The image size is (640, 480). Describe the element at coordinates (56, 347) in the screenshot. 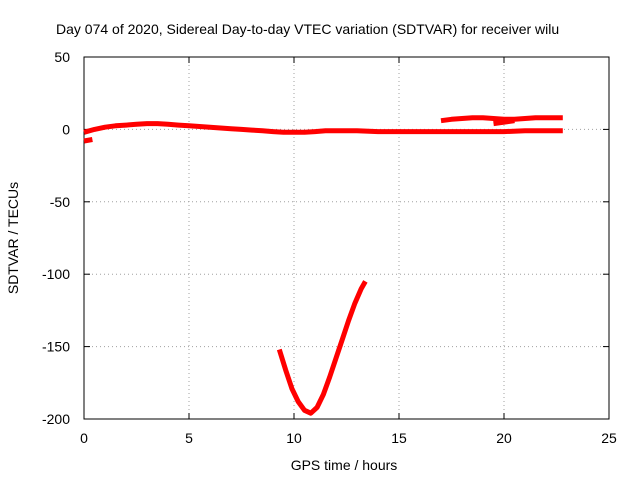

I see `y-tick-label: -150` at that location.